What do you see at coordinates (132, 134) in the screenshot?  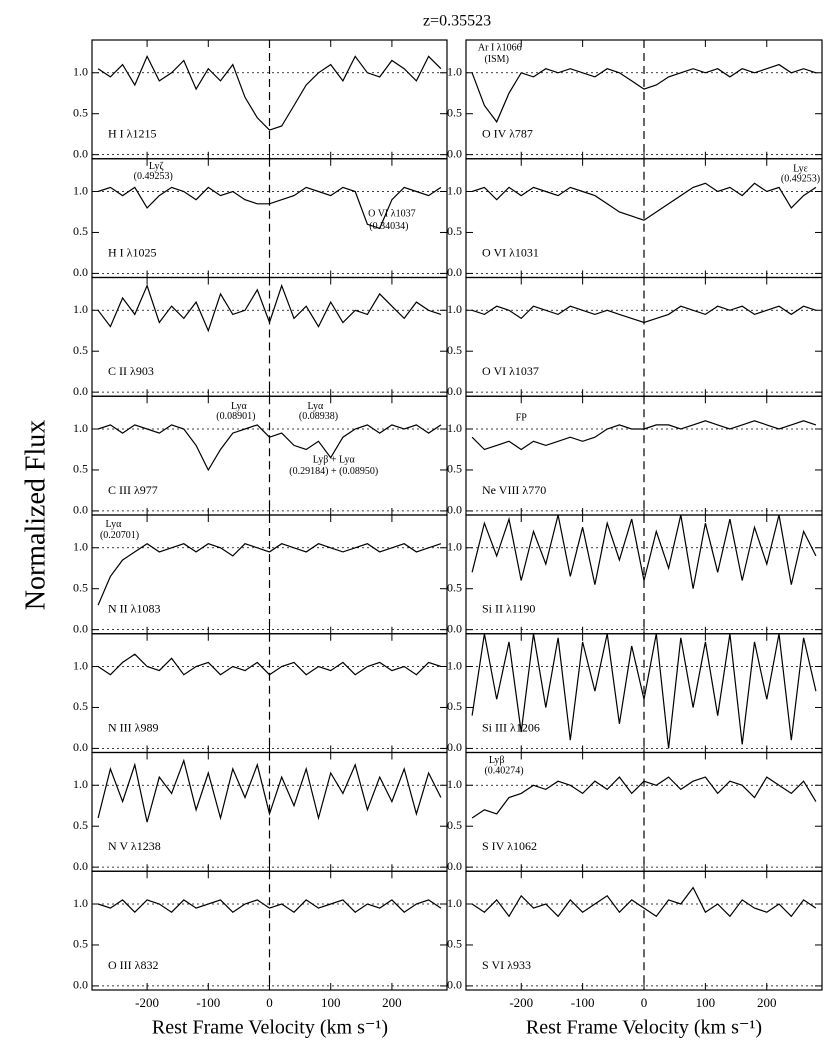 I see `panel-label: H I λ1215` at bounding box center [132, 134].